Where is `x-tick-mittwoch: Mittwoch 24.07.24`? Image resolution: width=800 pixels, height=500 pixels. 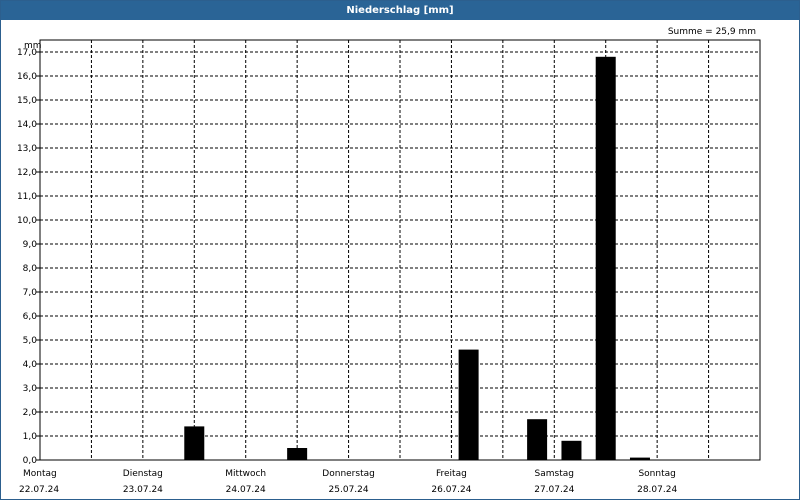
x-tick-mittwoch: Mittwoch 24.07.24 is located at coordinates (245, 482).